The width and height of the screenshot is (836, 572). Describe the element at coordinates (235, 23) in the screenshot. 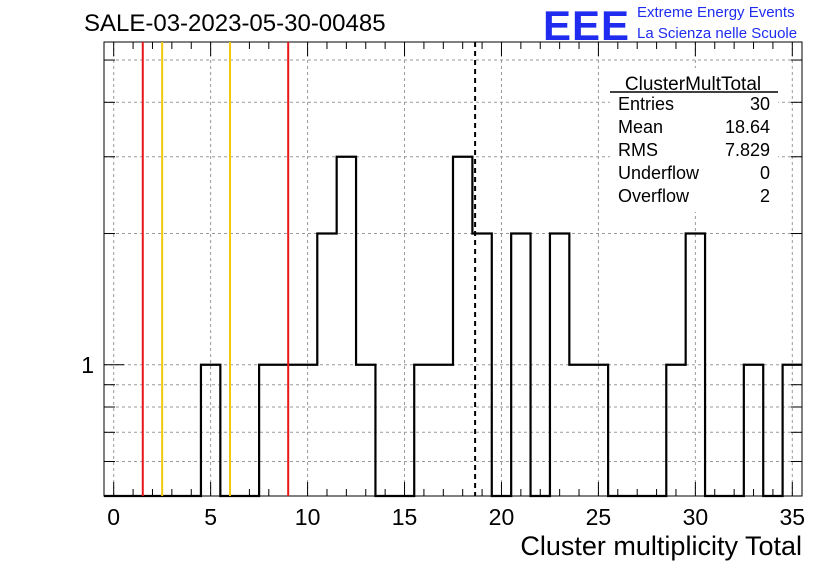

I see `chart-title: SALE-03-2023-05-30-00485` at that location.